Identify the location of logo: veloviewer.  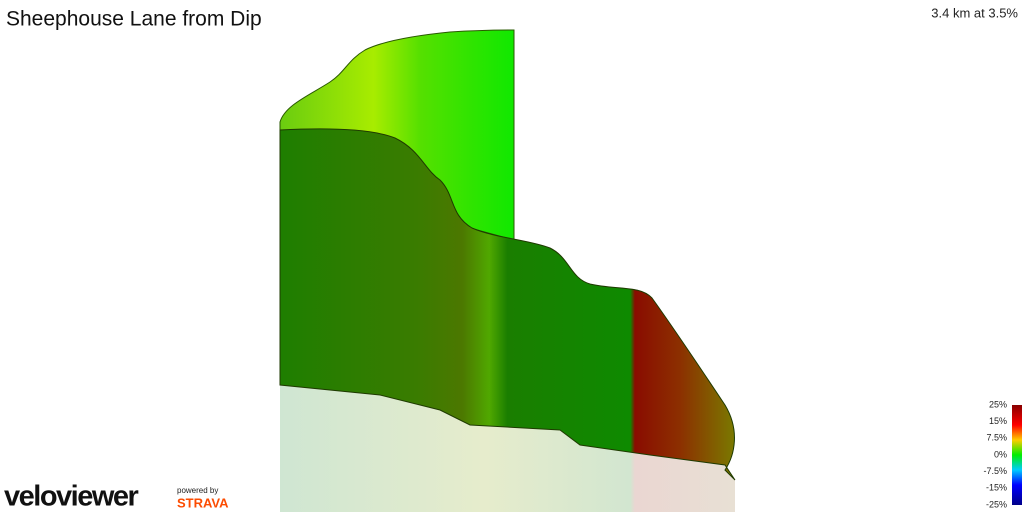
(71, 496).